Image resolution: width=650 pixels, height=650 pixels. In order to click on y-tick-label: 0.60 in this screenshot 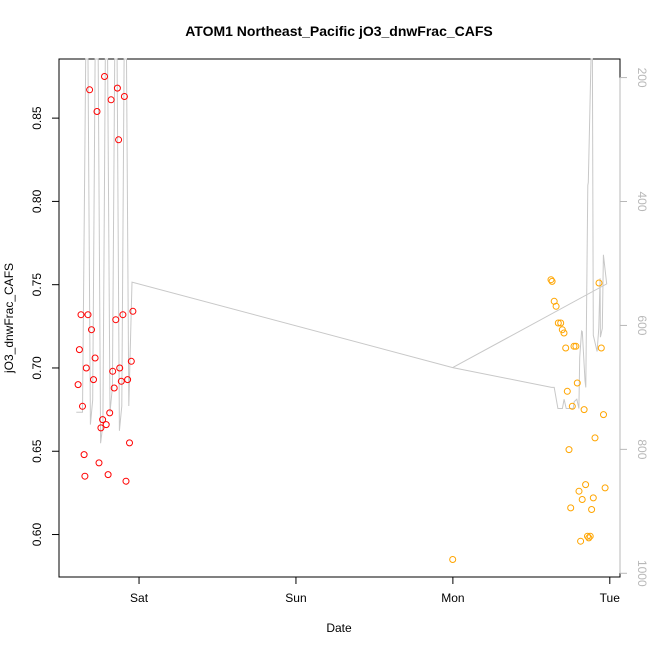, I will do `click(37, 535)`.